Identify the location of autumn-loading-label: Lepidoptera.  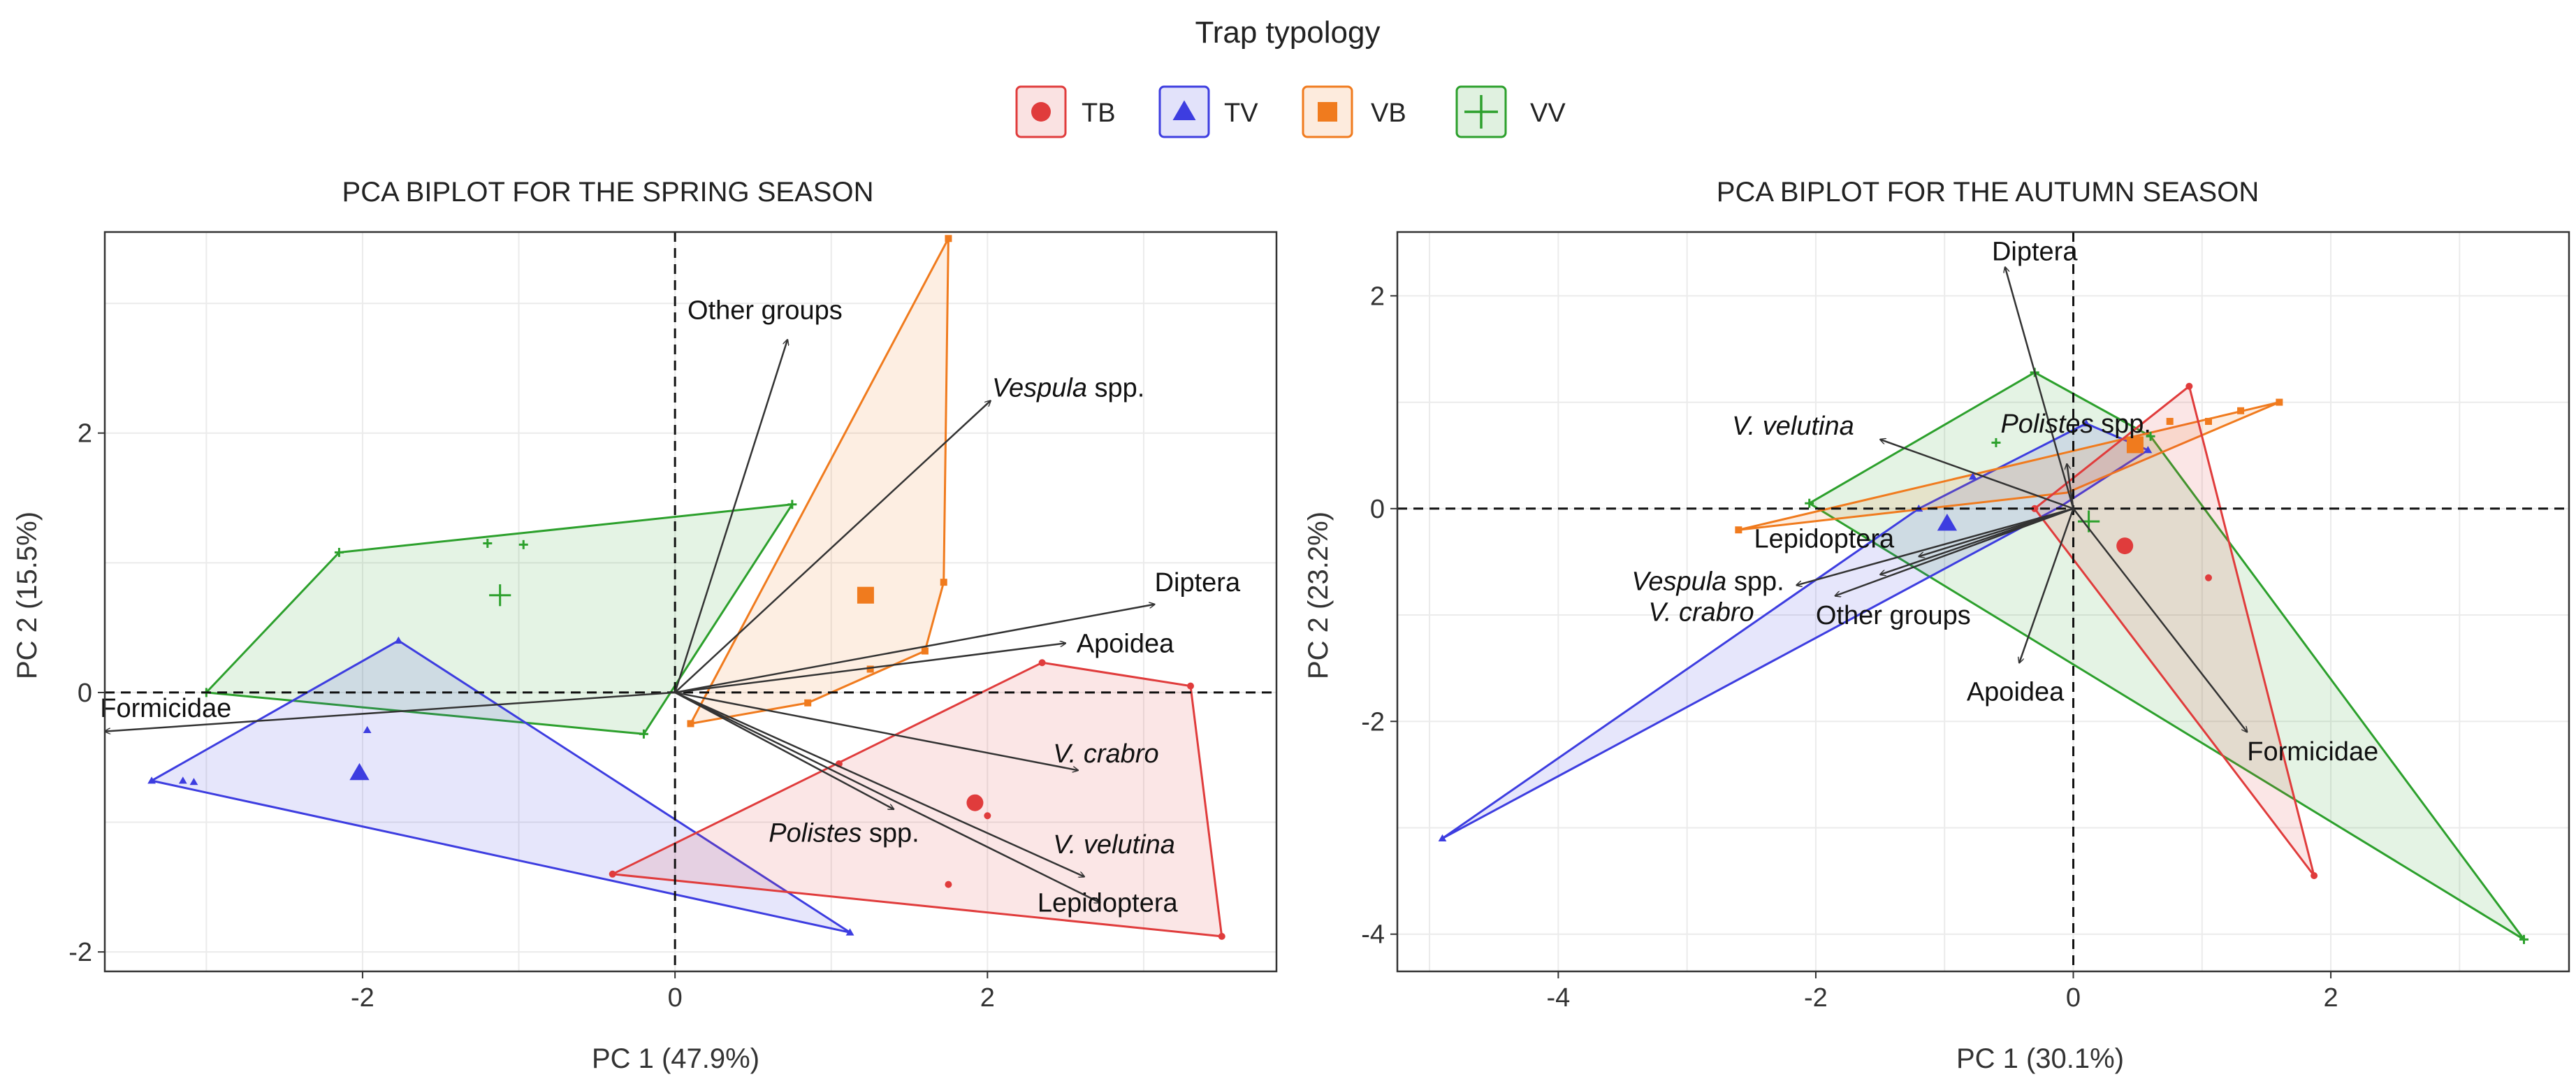
(1824, 538).